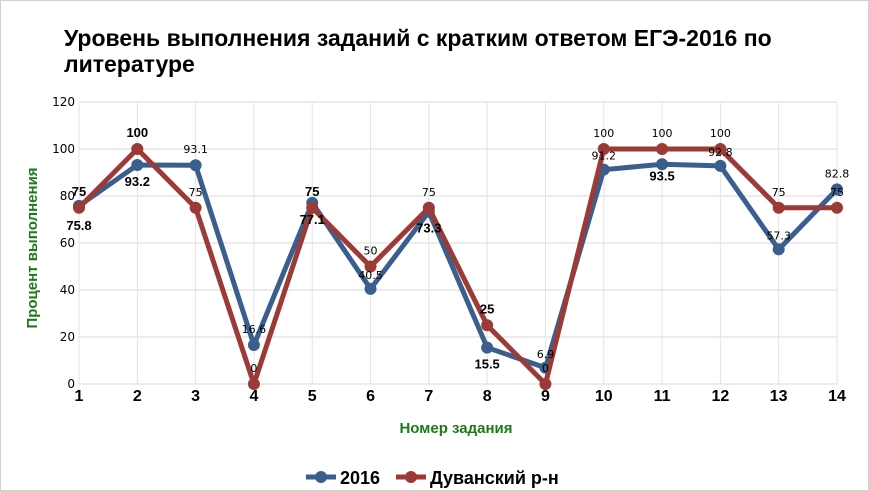 This screenshot has height=491, width=869. I want to click on data-label: 93.2, so click(137, 181).